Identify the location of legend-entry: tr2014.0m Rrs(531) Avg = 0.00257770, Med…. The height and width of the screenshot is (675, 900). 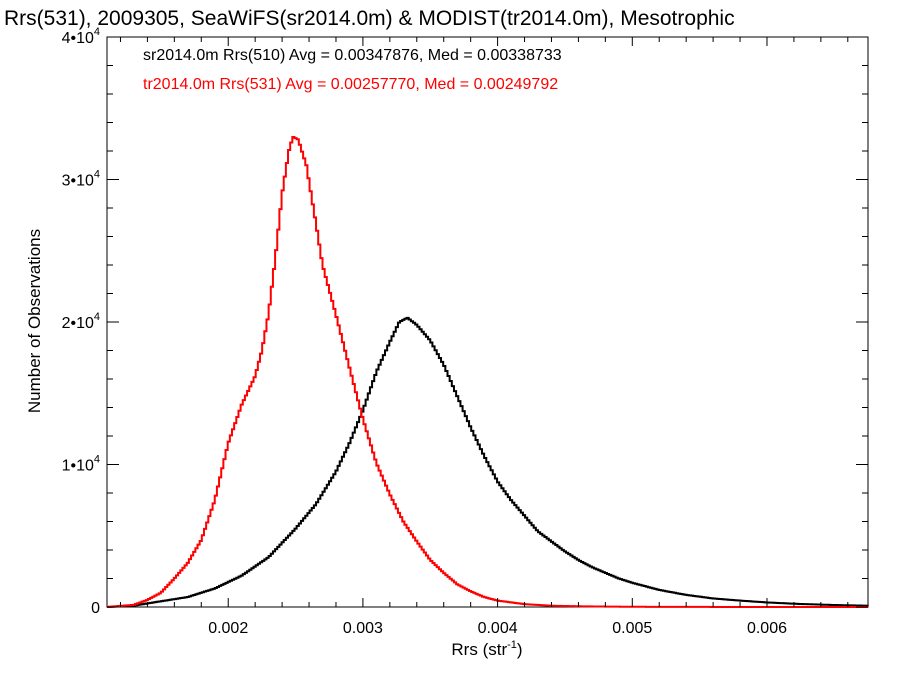
(350, 84).